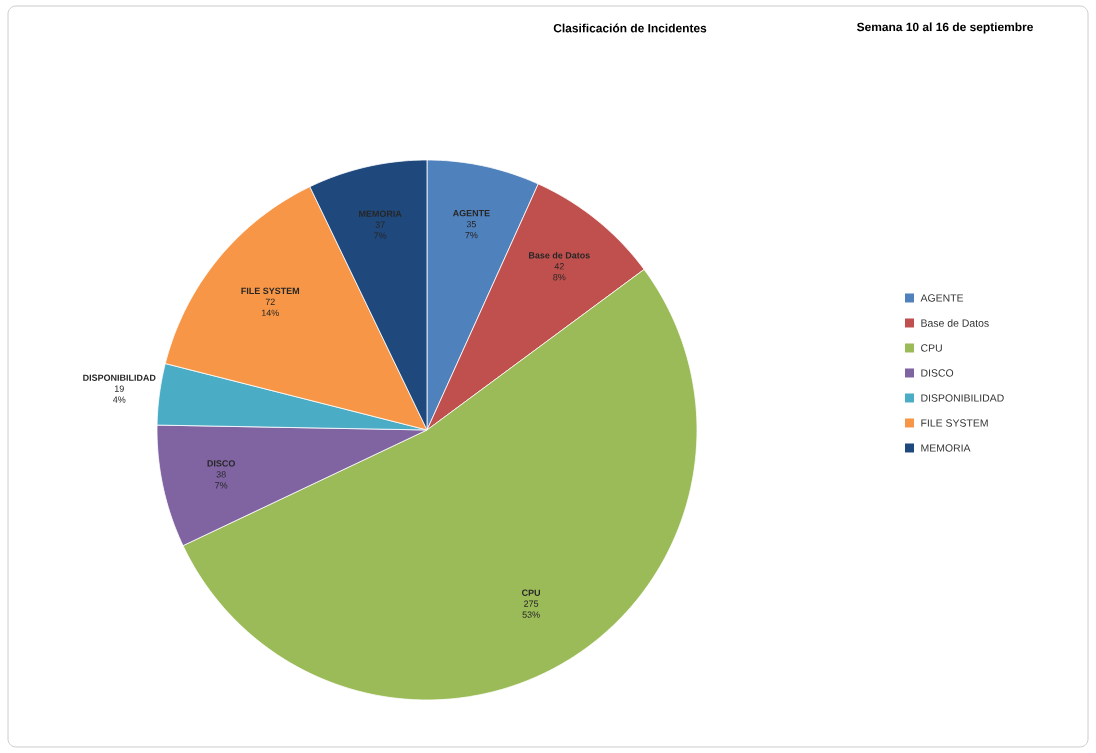 The image size is (1096, 753). I want to click on slice-label: DISPONIBILIDAD, so click(119, 377).